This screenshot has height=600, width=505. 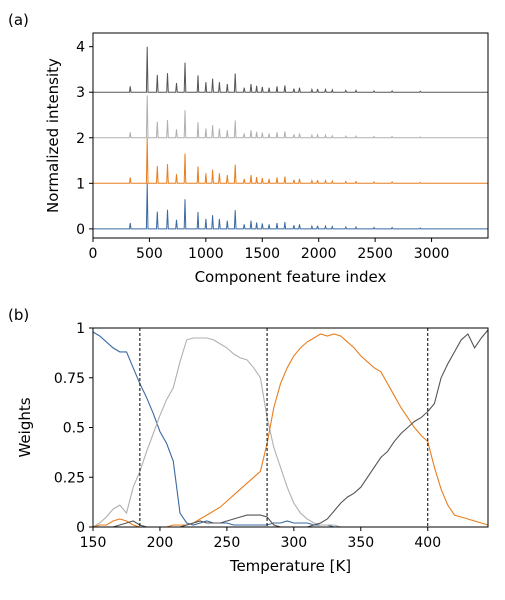 I want to click on x-tick-label-b-3: 300, so click(x=293, y=543).